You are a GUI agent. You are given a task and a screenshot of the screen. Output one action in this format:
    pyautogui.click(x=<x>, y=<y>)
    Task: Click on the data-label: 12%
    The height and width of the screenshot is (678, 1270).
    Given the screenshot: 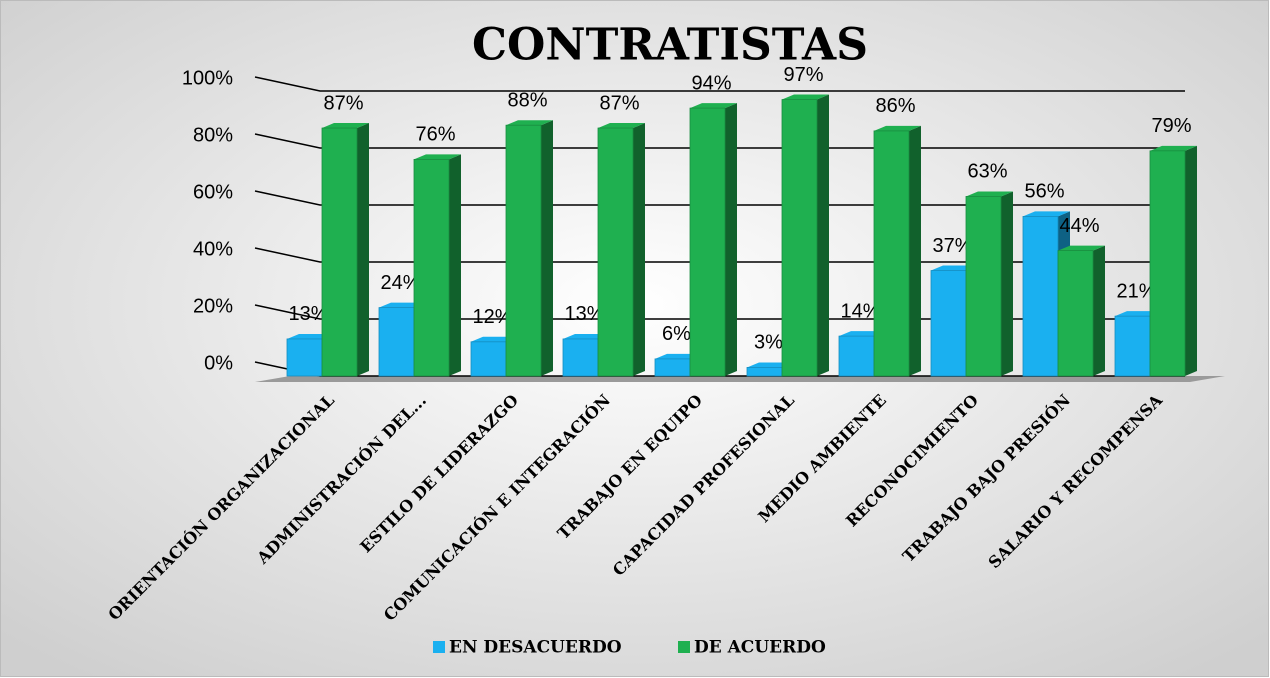 What is the action you would take?
    pyautogui.click(x=492, y=317)
    